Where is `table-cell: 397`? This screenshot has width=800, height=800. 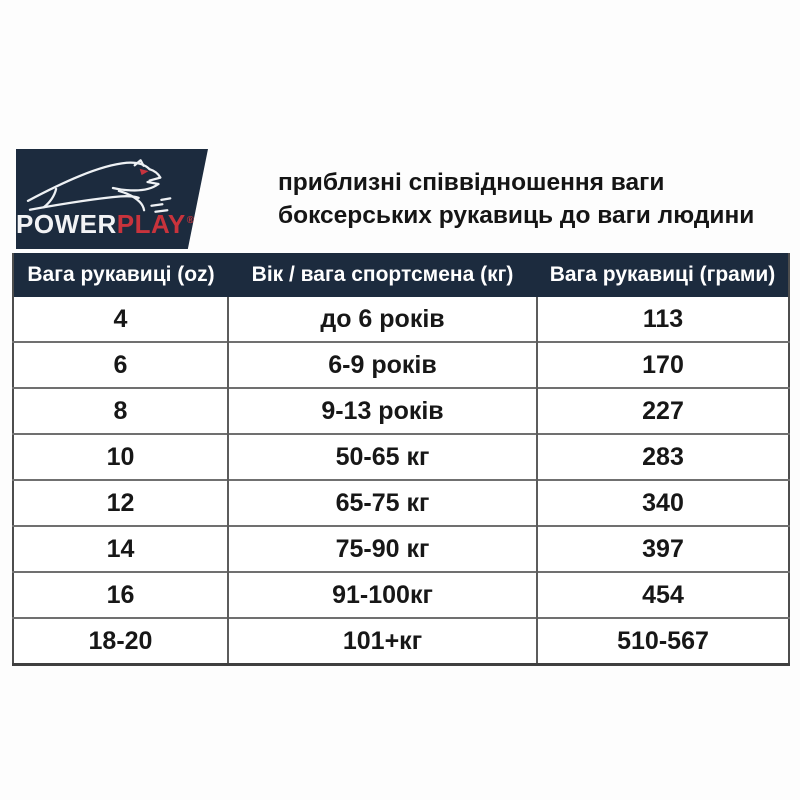 table-cell: 397 is located at coordinates (662, 548).